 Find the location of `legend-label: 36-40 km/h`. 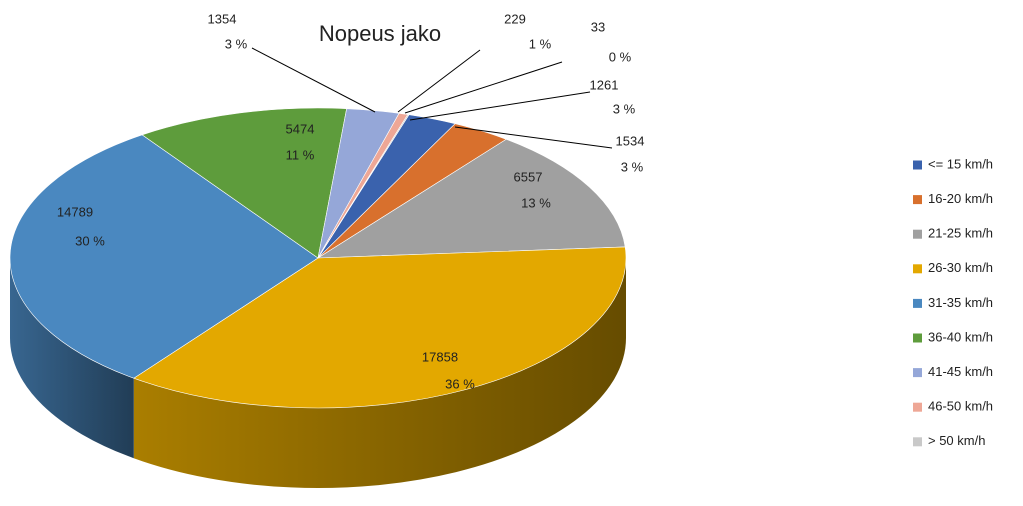

legend-label: 36-40 km/h is located at coordinates (960, 336).